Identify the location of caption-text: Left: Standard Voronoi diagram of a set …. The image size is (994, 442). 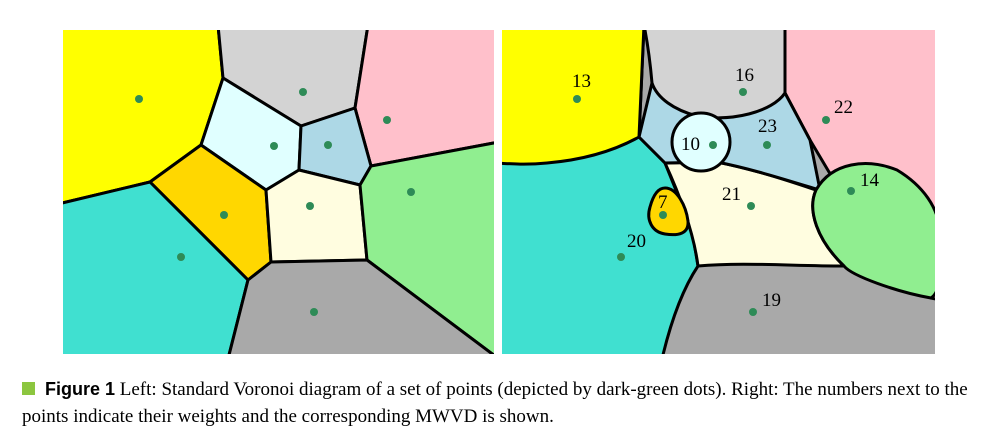
(495, 403).